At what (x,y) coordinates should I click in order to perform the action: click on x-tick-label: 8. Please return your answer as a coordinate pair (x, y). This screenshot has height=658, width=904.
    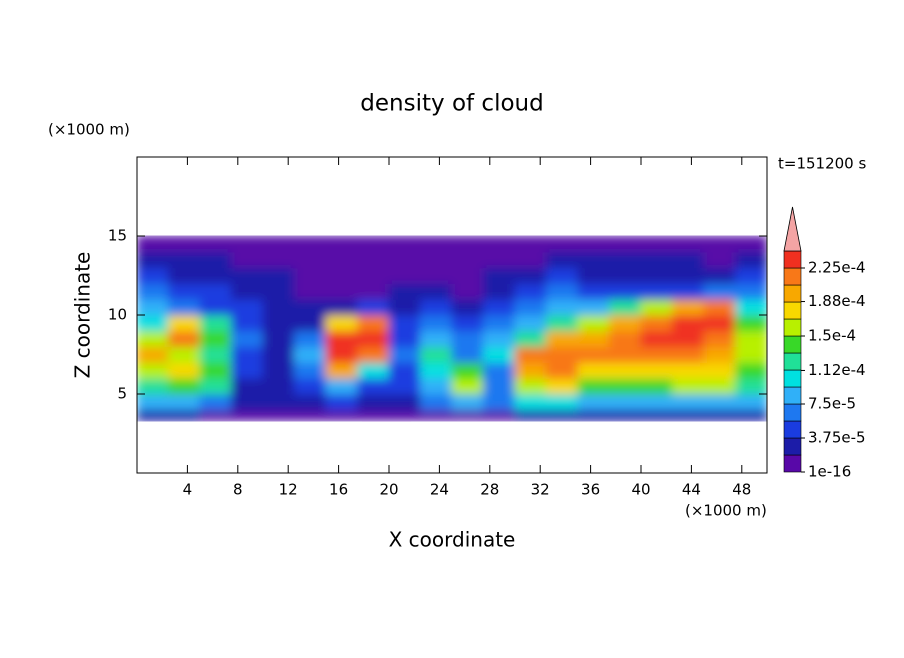
    Looking at the image, I should click on (238, 490).